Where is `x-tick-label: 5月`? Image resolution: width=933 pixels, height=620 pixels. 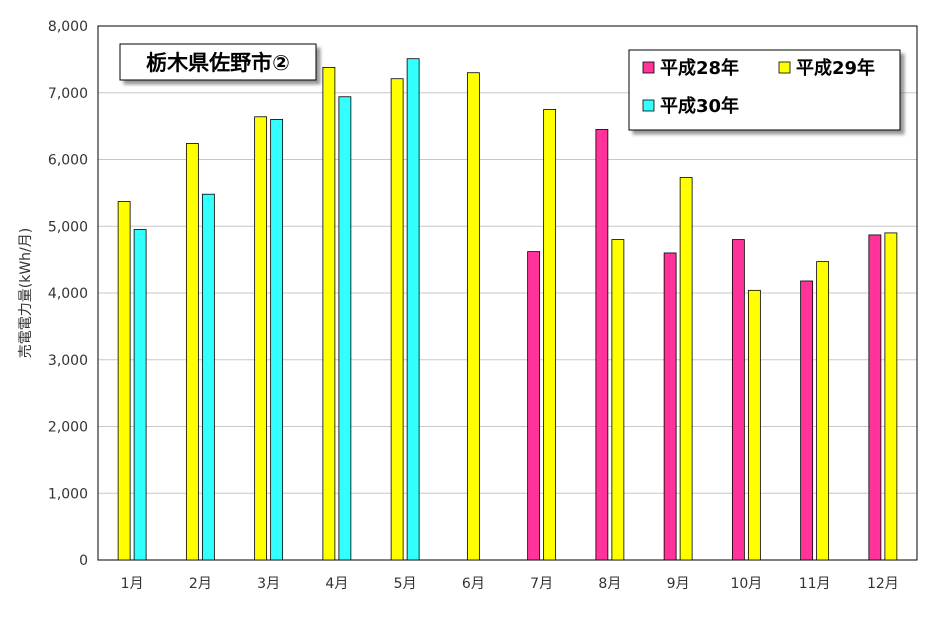 x-tick-label: 5月 is located at coordinates (405, 584).